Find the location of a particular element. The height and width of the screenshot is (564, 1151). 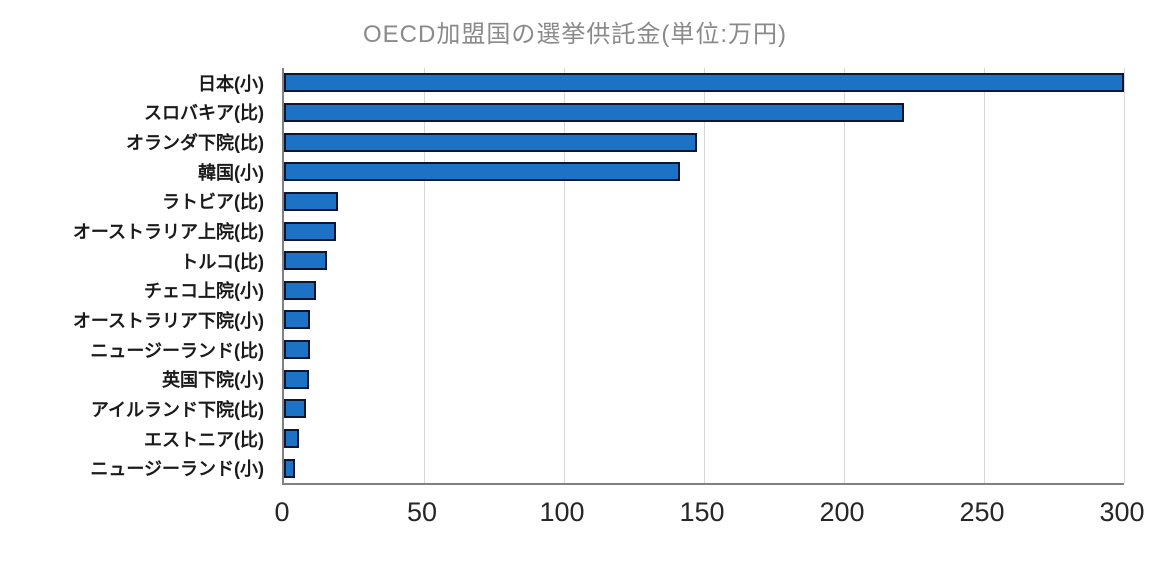

category-label: トルコ(比) is located at coordinates (222, 261).